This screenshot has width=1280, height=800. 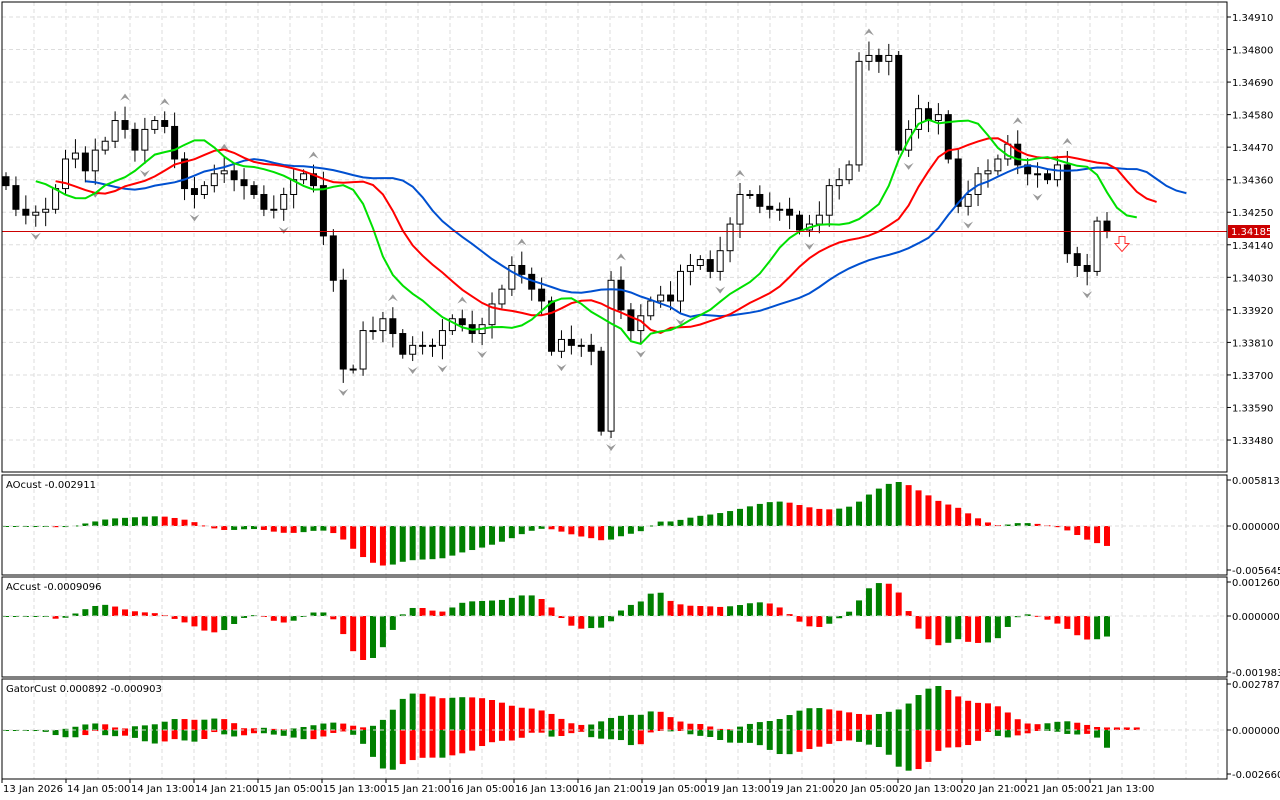 What do you see at coordinates (1252, 181) in the screenshot?
I see `price-tick-label: 1.34360` at bounding box center [1252, 181].